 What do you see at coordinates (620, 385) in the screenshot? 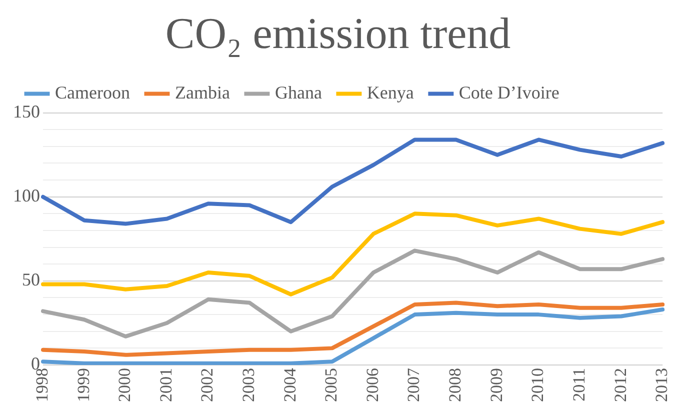
I see `x-tick-label: 2012` at bounding box center [620, 385].